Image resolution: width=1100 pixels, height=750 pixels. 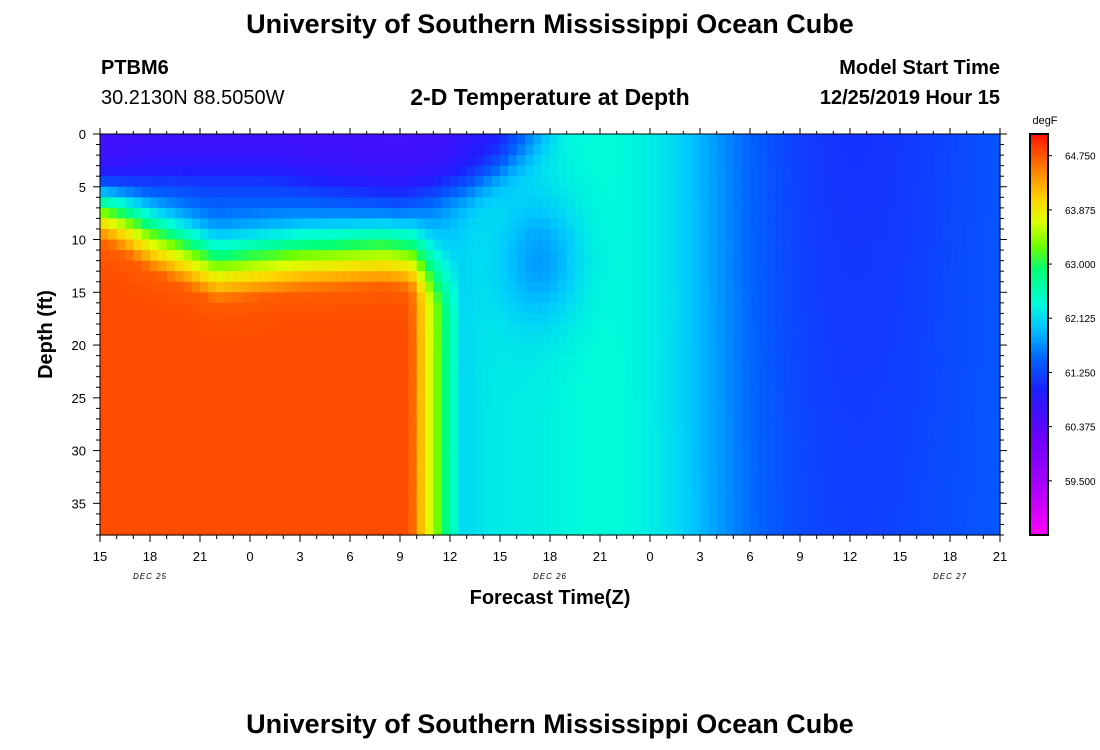 I want to click on x-tick-label: 12, so click(x=450, y=556).